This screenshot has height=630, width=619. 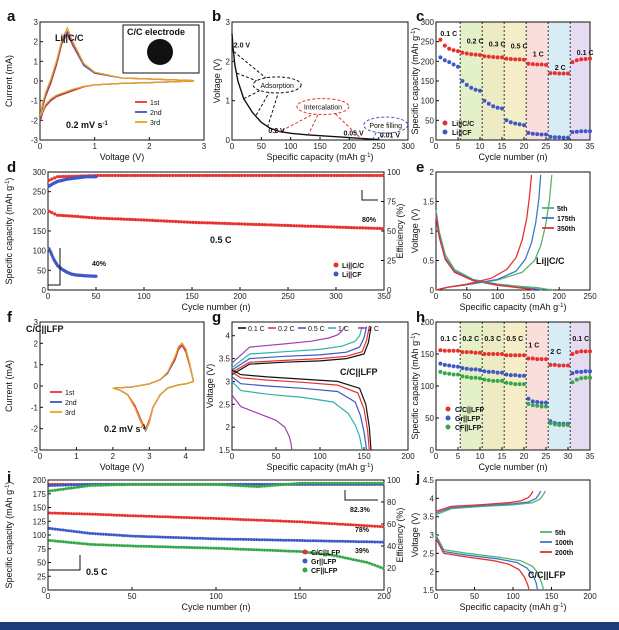 I want to click on panel-c-xtick-label: 15, so click(x=502, y=146).